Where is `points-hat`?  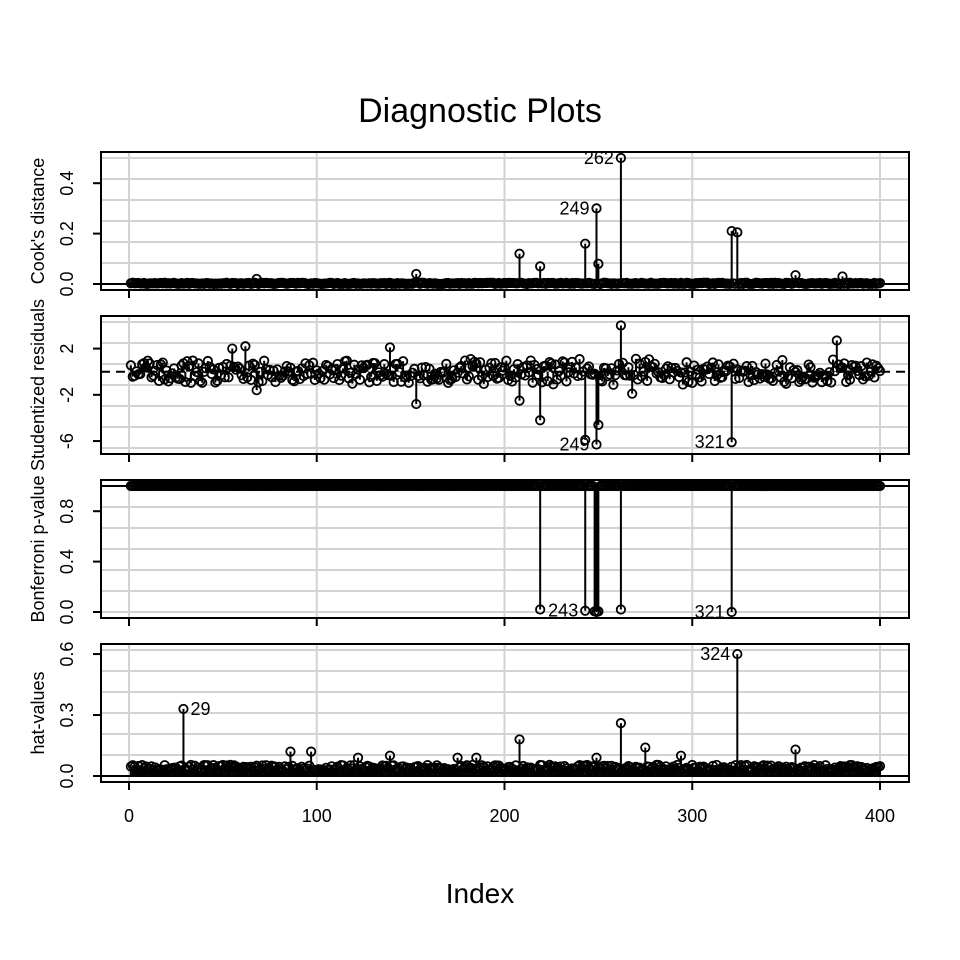
points-hat is located at coordinates (505, 712).